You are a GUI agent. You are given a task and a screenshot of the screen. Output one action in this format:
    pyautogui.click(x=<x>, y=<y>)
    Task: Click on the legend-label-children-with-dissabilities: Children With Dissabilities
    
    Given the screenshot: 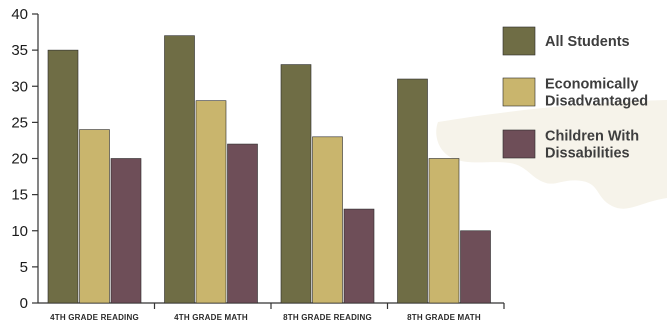 What is the action you would take?
    pyautogui.click(x=592, y=145)
    